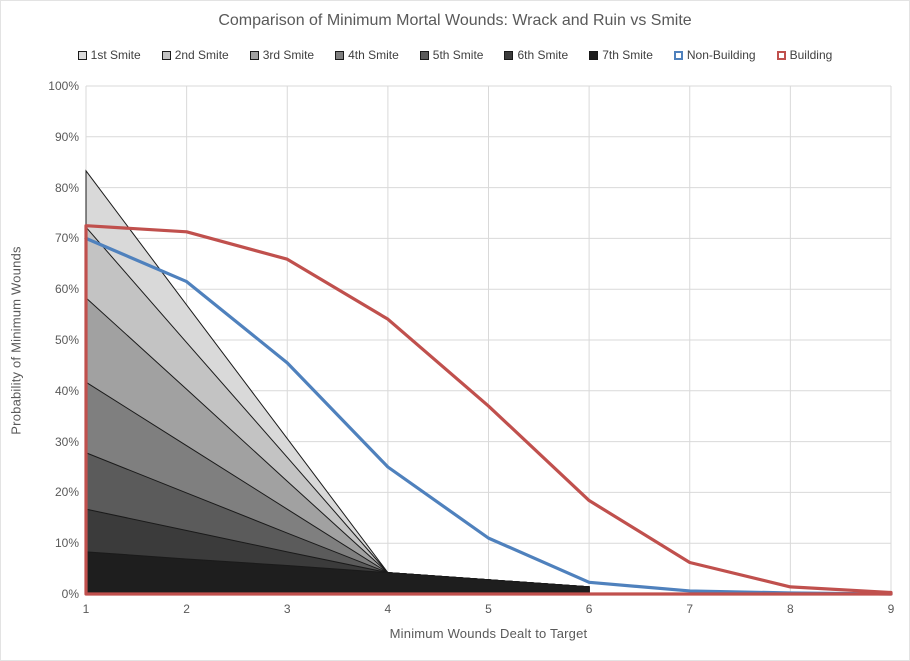 The height and width of the screenshot is (661, 910). Describe the element at coordinates (288, 55) in the screenshot. I see `legend-label: 3rd Smite` at that location.